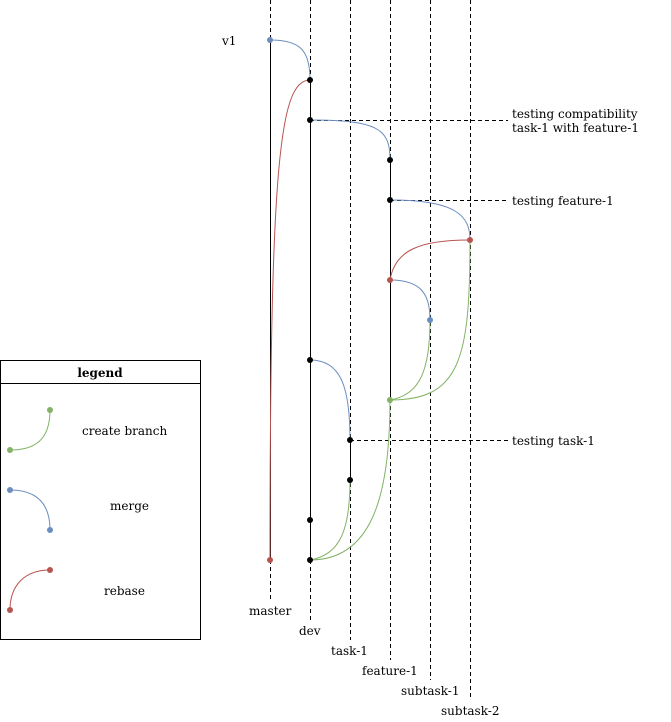 This screenshot has height=722, width=671. Describe the element at coordinates (553, 441) in the screenshot. I see `annotation-testing-task: testing task-1` at that location.